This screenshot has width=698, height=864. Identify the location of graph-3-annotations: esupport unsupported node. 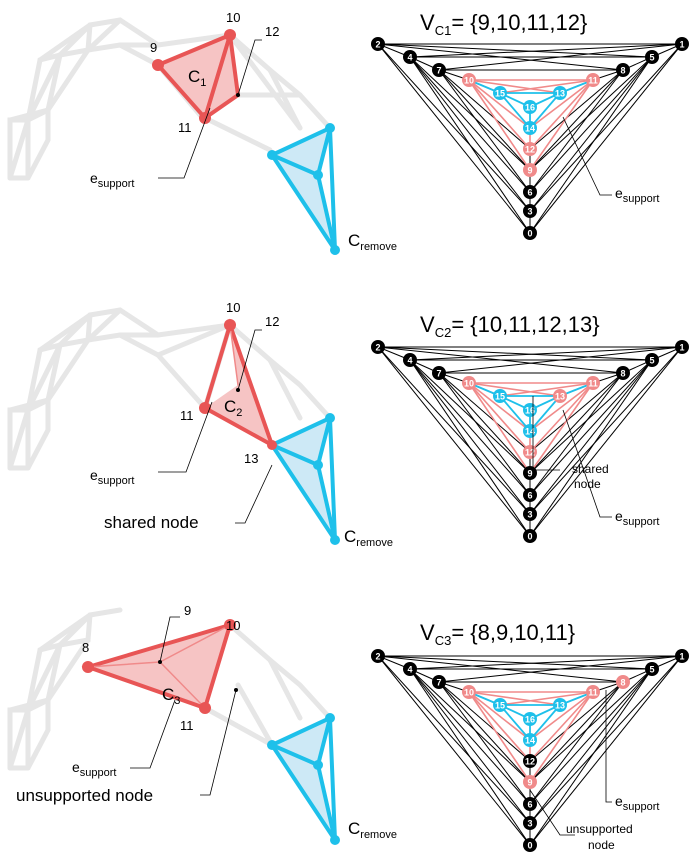
(594, 771).